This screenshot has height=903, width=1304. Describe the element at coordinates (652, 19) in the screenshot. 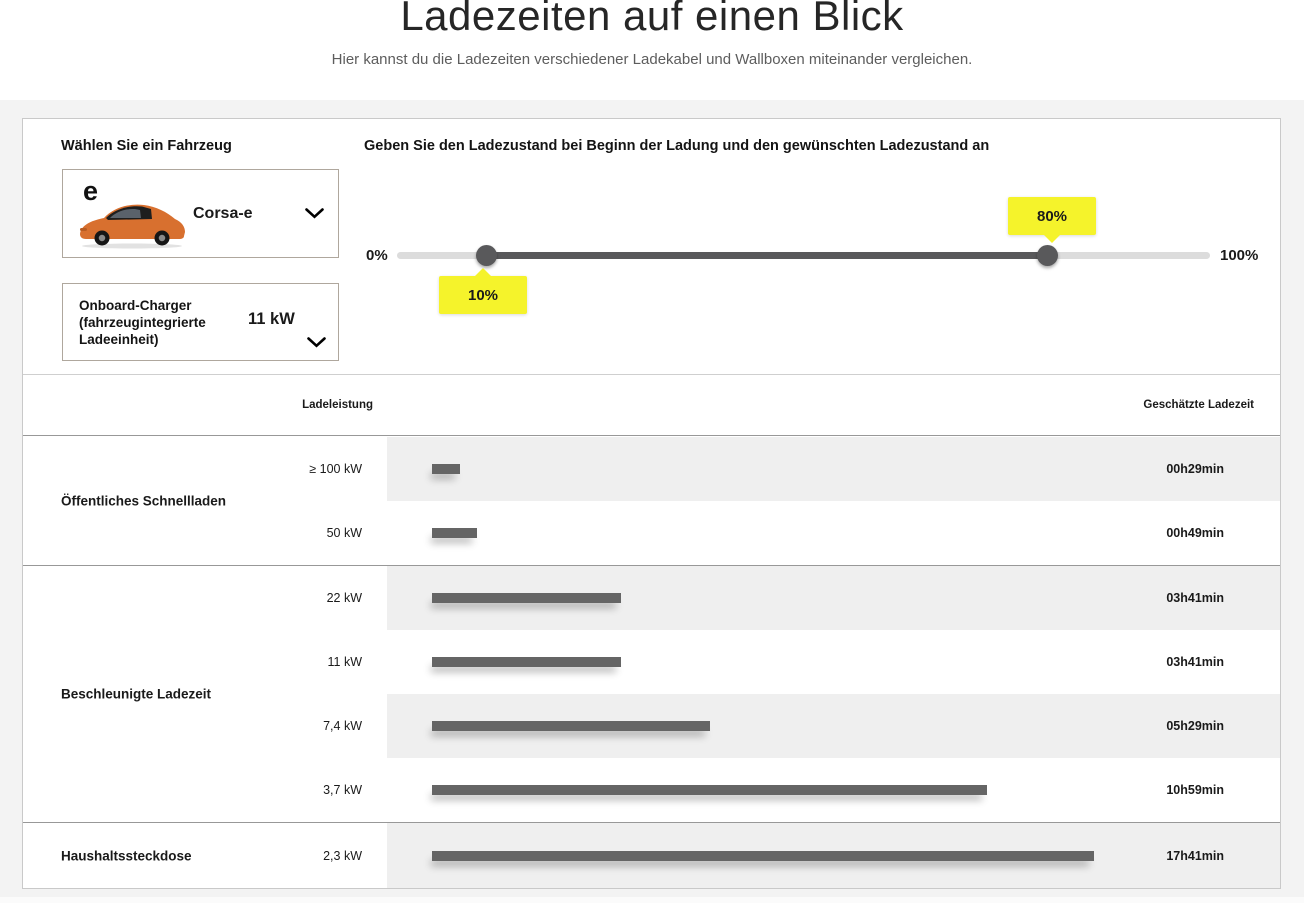

I see `page-title: Ladezeiten auf einen Blick` at that location.